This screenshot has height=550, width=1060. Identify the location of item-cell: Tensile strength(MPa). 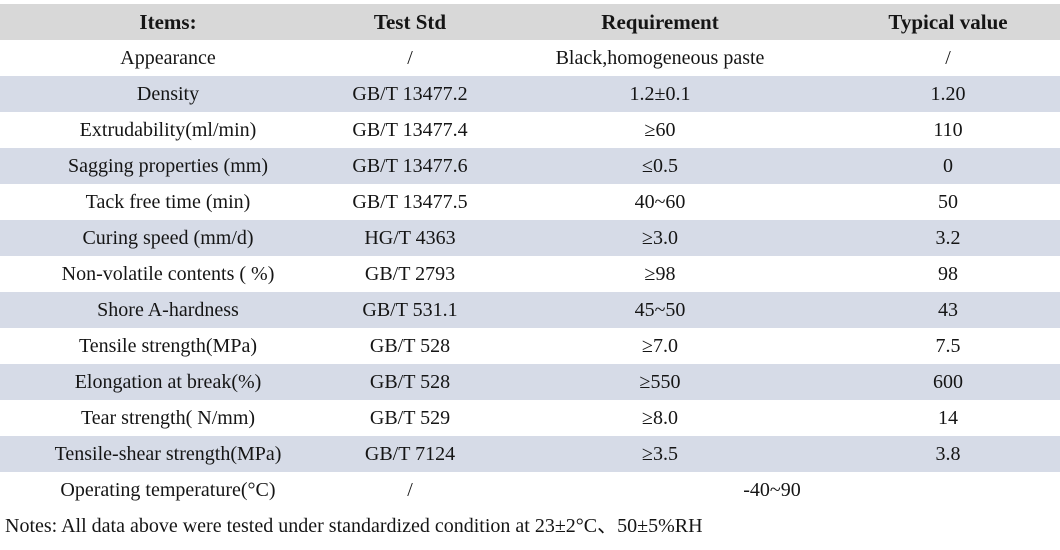
(167, 345).